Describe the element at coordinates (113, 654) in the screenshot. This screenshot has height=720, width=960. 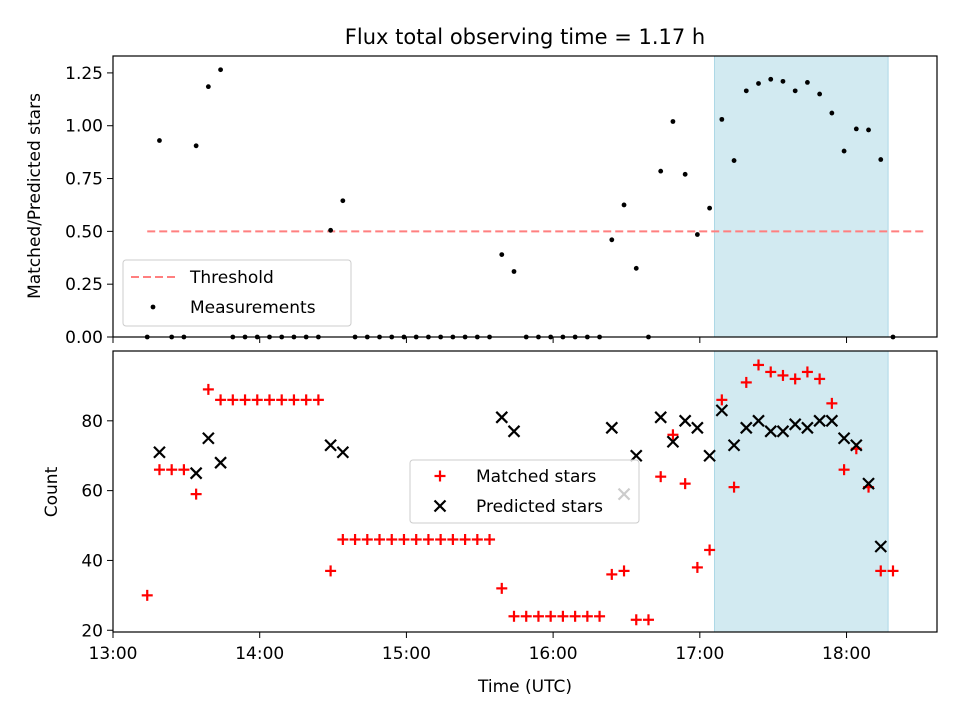
I see `bottom-xtick-label: 13:00` at that location.